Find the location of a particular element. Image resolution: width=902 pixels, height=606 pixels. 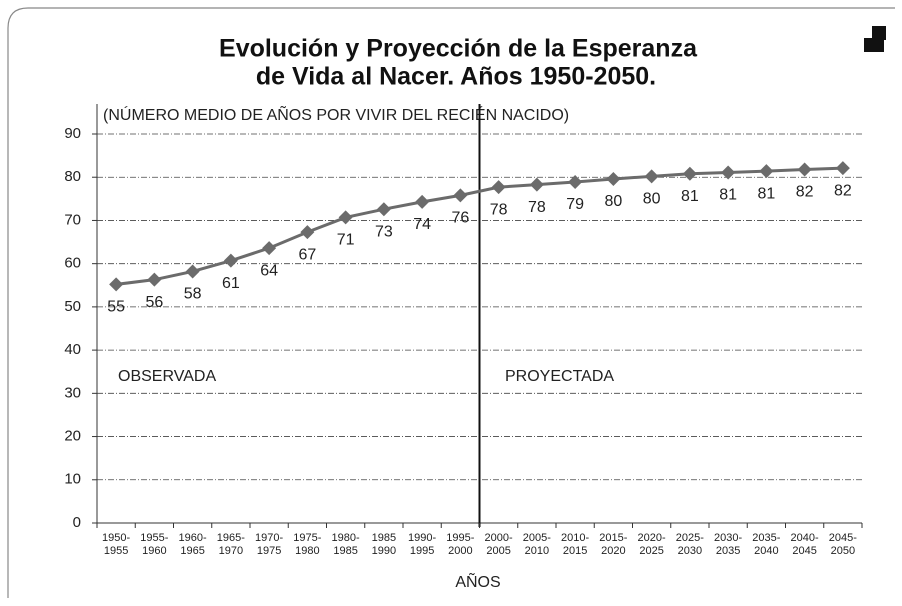

x-tick-label: 2030 is located at coordinates (690, 551).